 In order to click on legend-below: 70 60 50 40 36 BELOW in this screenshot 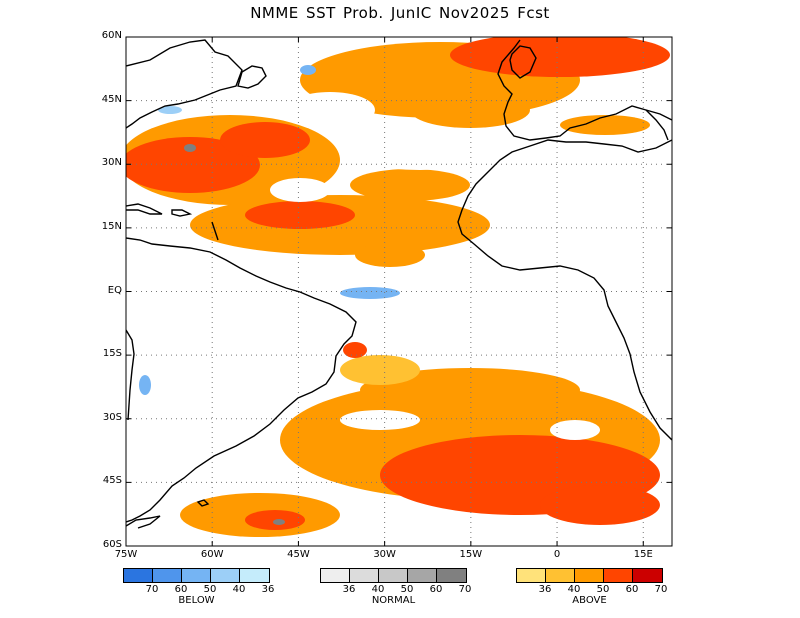, I will do `click(199, 587)`.